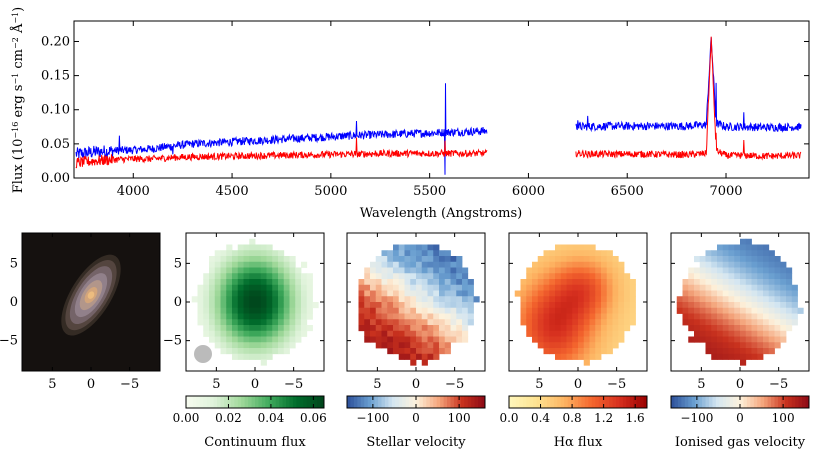  Describe the element at coordinates (255, 442) in the screenshot. I see `colorbar-label: Continuum flux` at that location.